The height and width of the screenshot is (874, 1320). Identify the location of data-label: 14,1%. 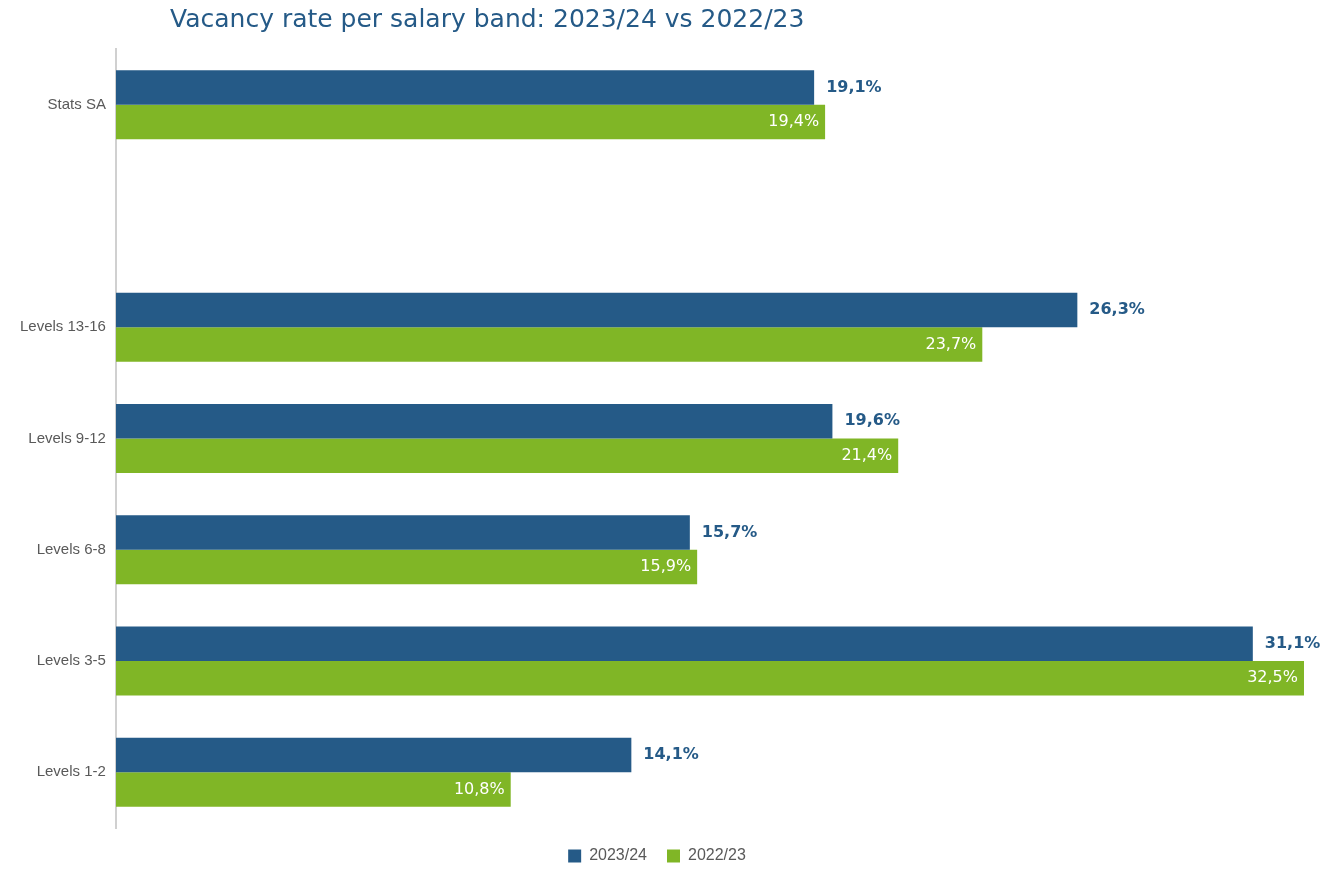
(671, 754).